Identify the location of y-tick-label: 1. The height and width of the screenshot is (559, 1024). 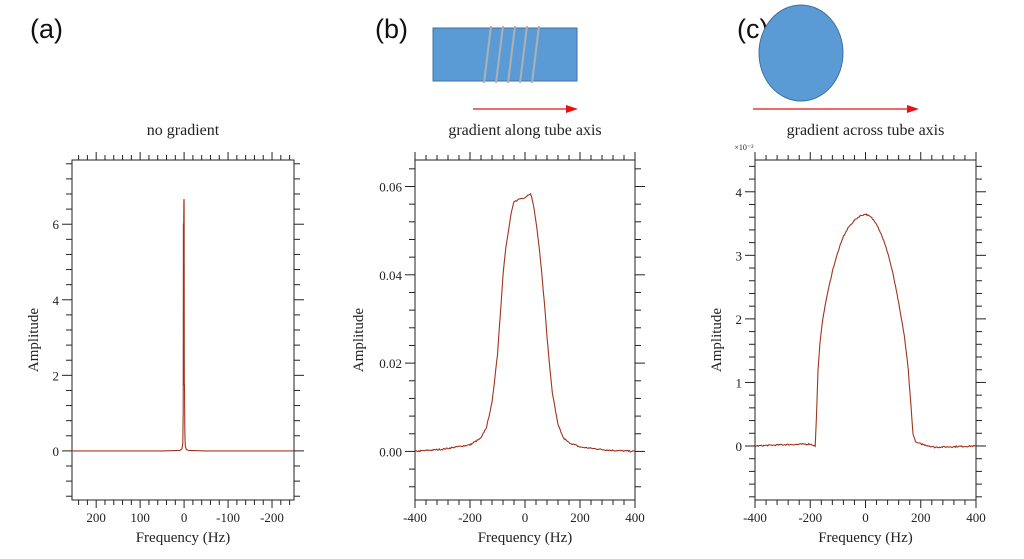
(739, 382).